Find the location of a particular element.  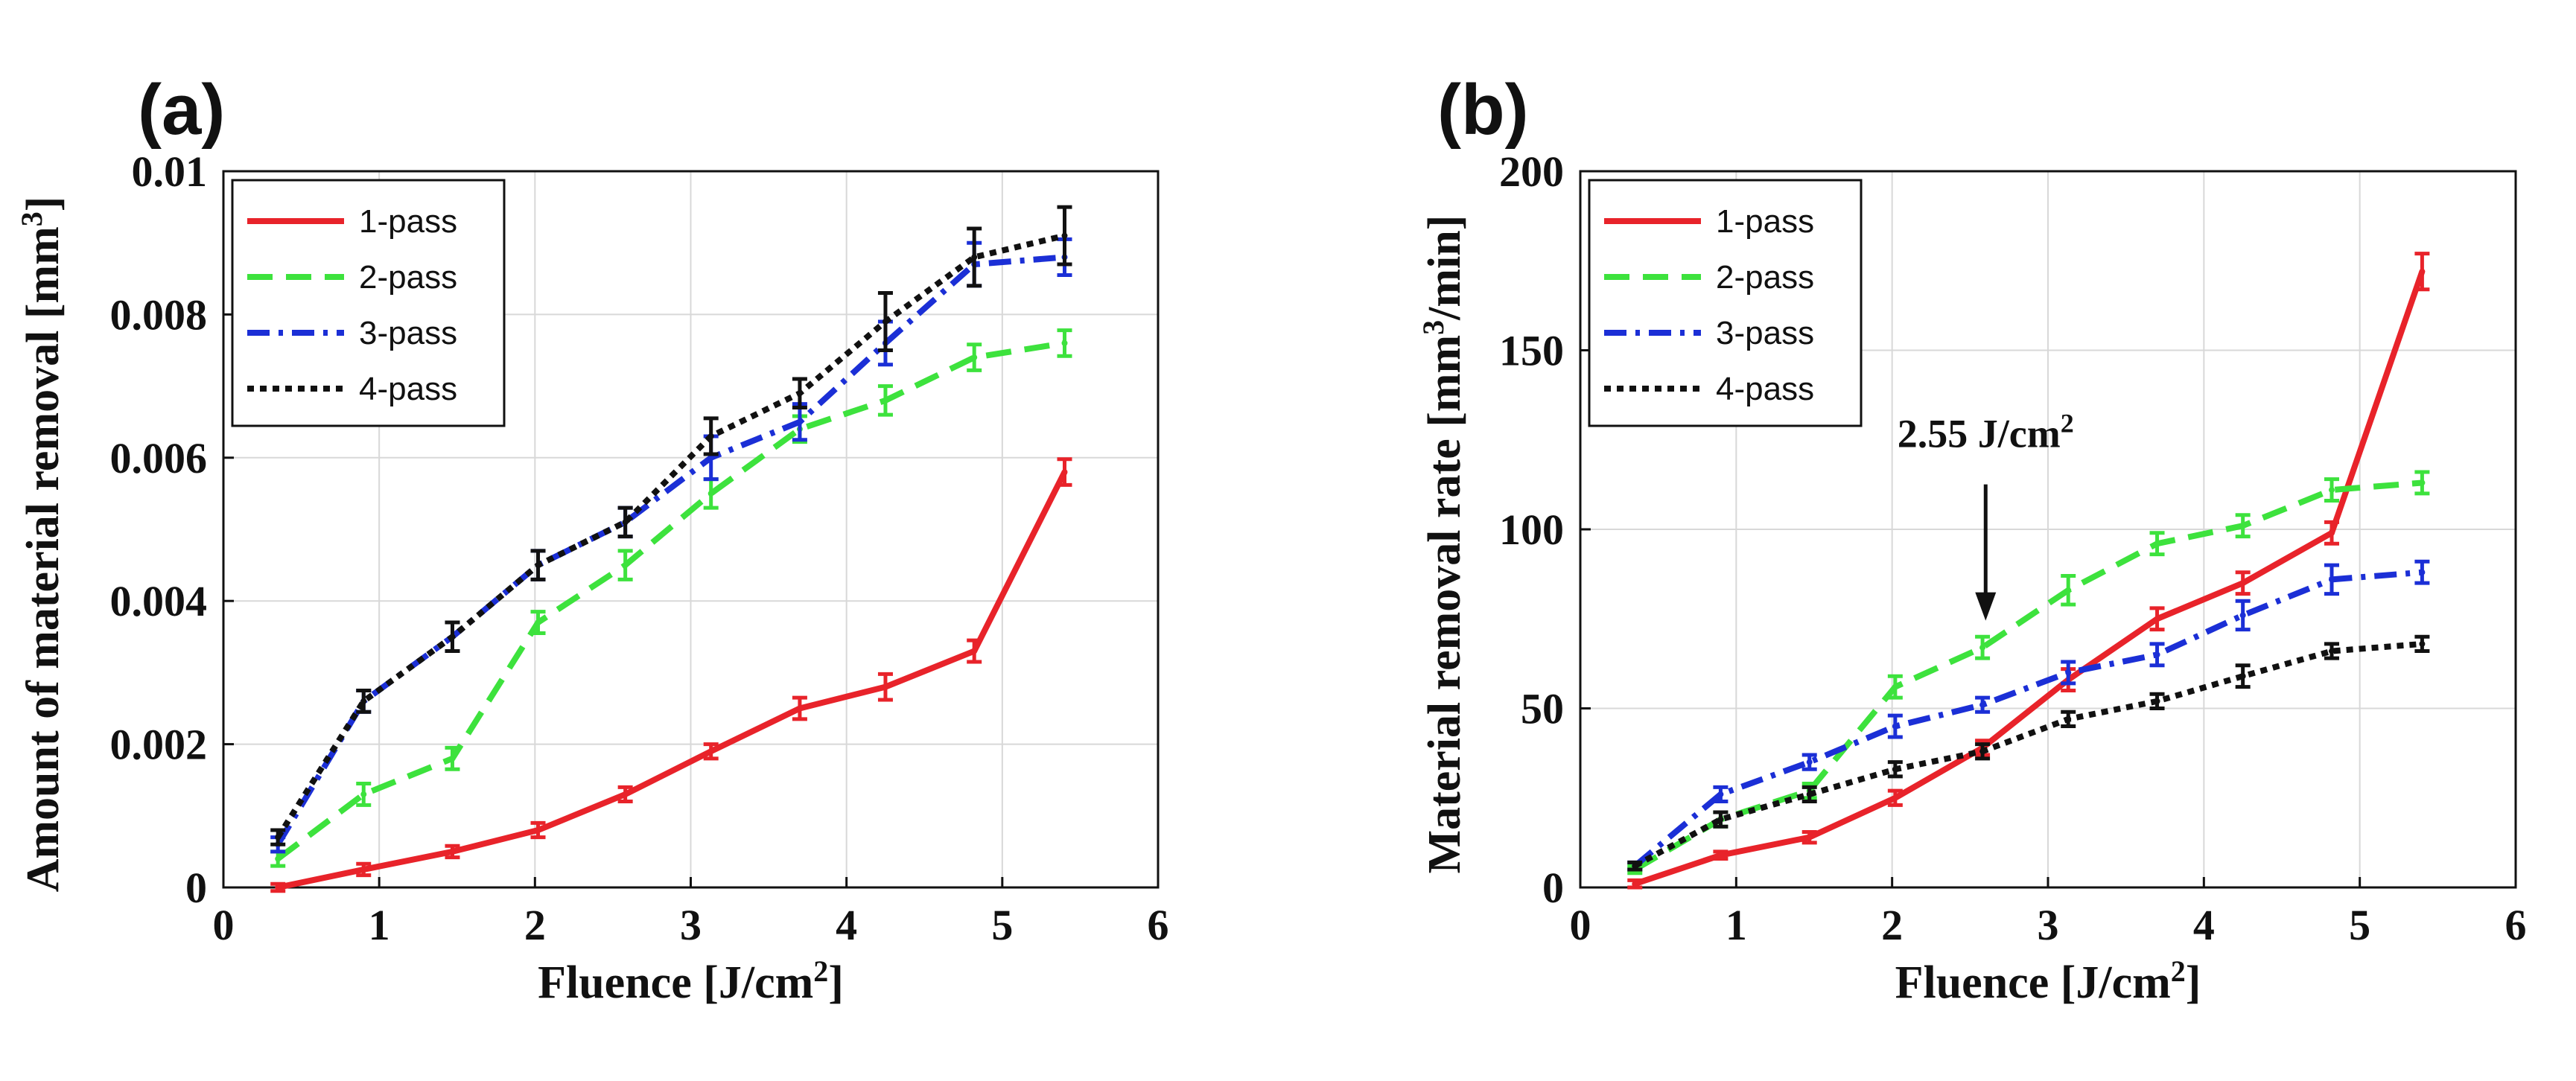

y-tick-label: 200 is located at coordinates (1531, 171).